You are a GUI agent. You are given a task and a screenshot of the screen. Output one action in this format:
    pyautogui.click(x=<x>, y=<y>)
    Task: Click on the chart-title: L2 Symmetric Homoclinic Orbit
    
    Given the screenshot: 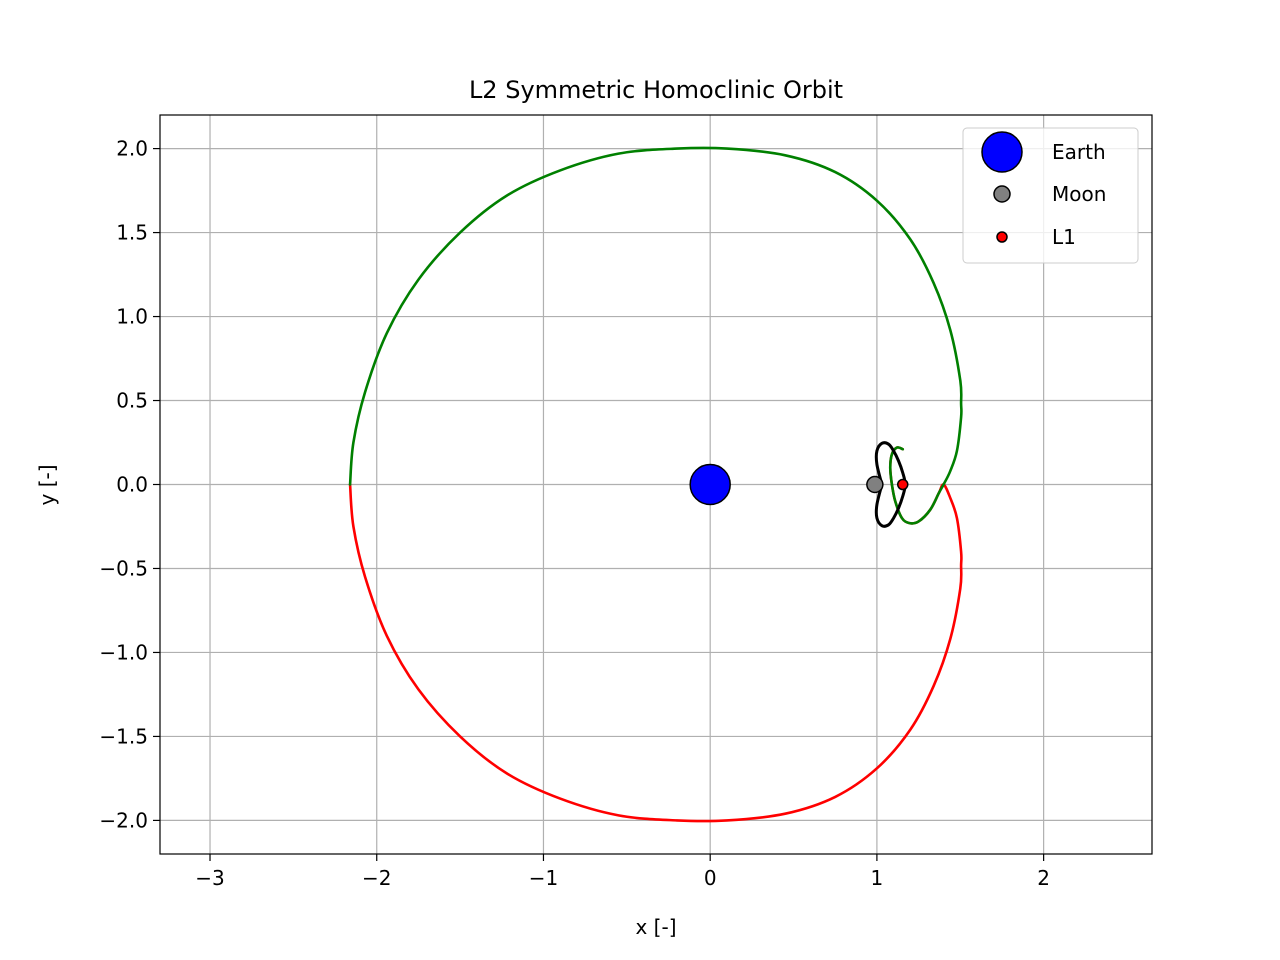 What is the action you would take?
    pyautogui.click(x=656, y=90)
    